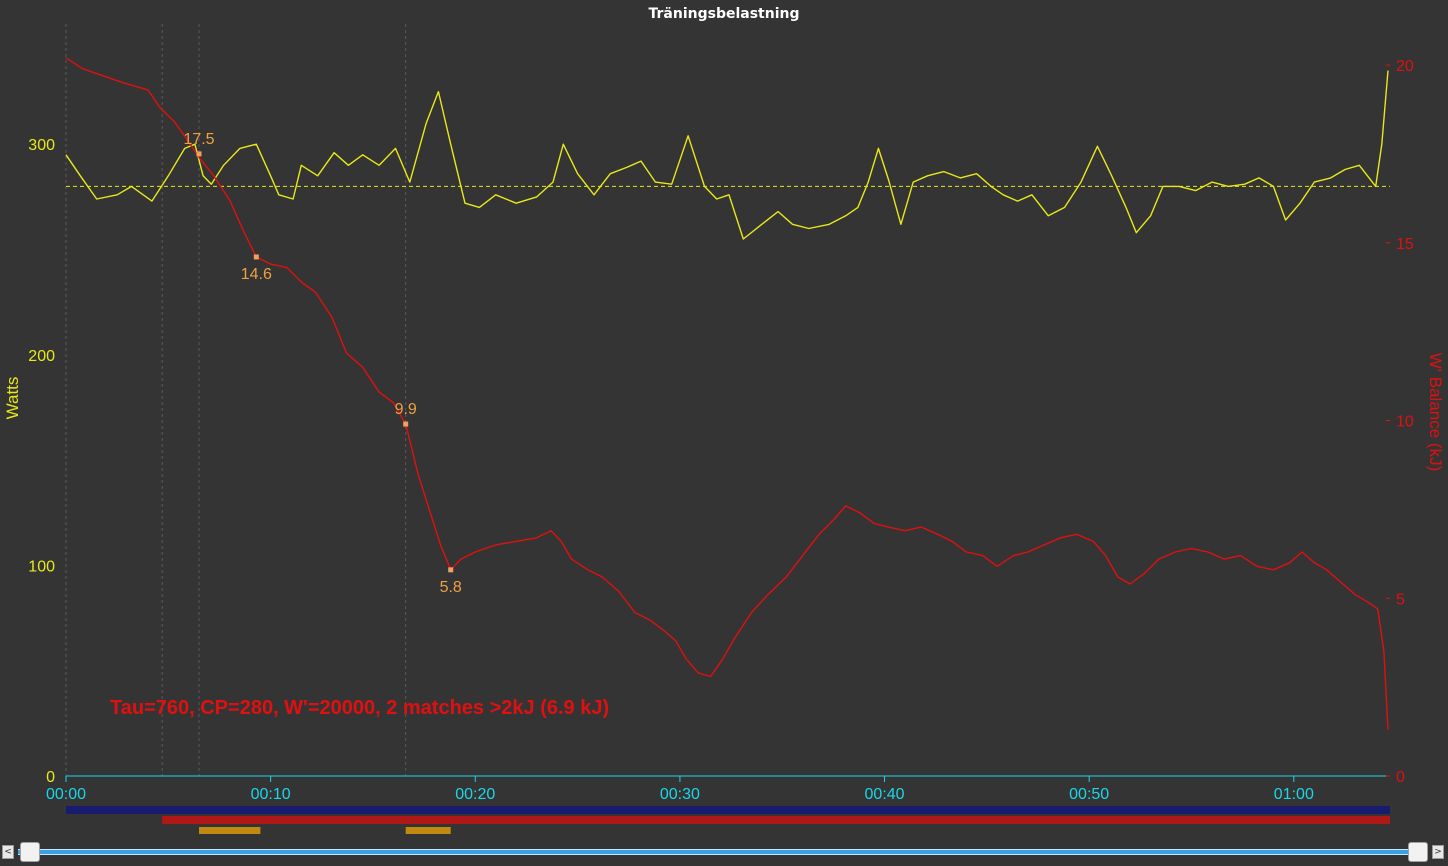 The height and width of the screenshot is (866, 1448). I want to click on left-axis-label: Watts, so click(12, 398).